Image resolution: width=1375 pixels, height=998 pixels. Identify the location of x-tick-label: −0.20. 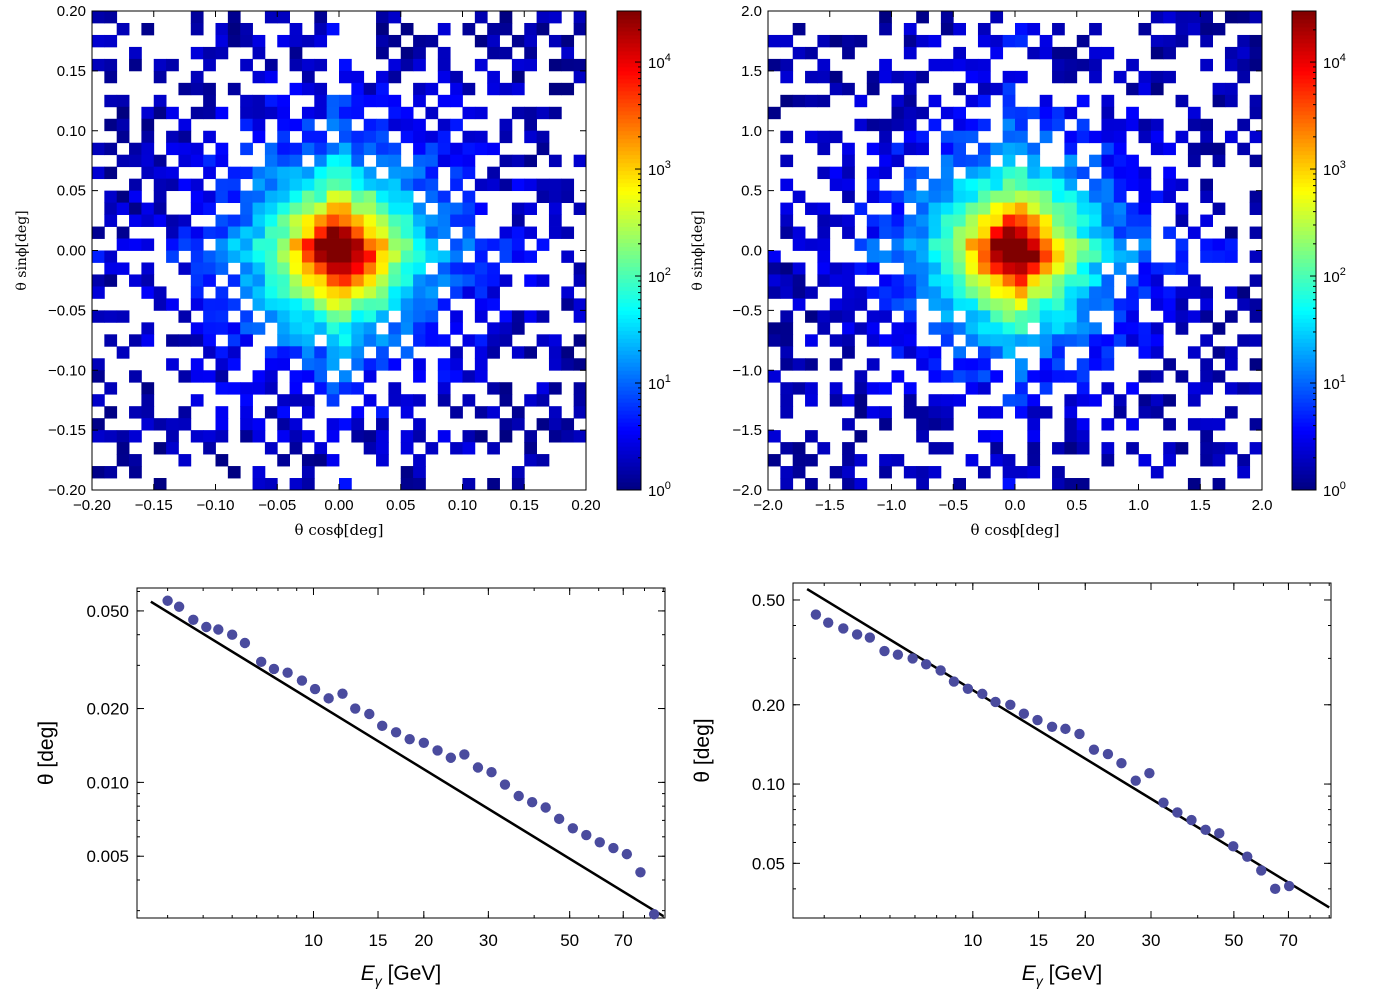
(92, 505).